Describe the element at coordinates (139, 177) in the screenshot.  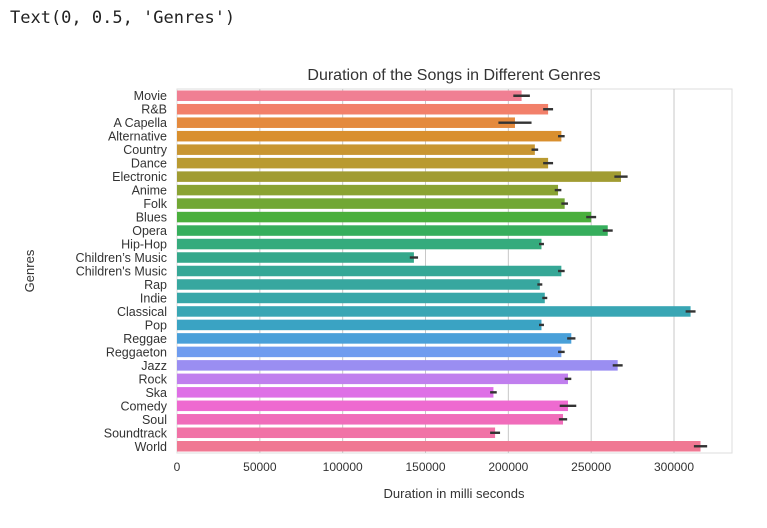
I see `y-tick-label-6: Electronic` at that location.